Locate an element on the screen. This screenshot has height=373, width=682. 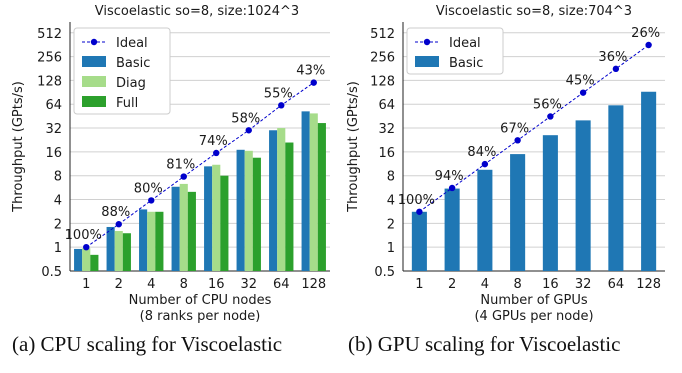
y-tick-label: 4 is located at coordinates (391, 201).